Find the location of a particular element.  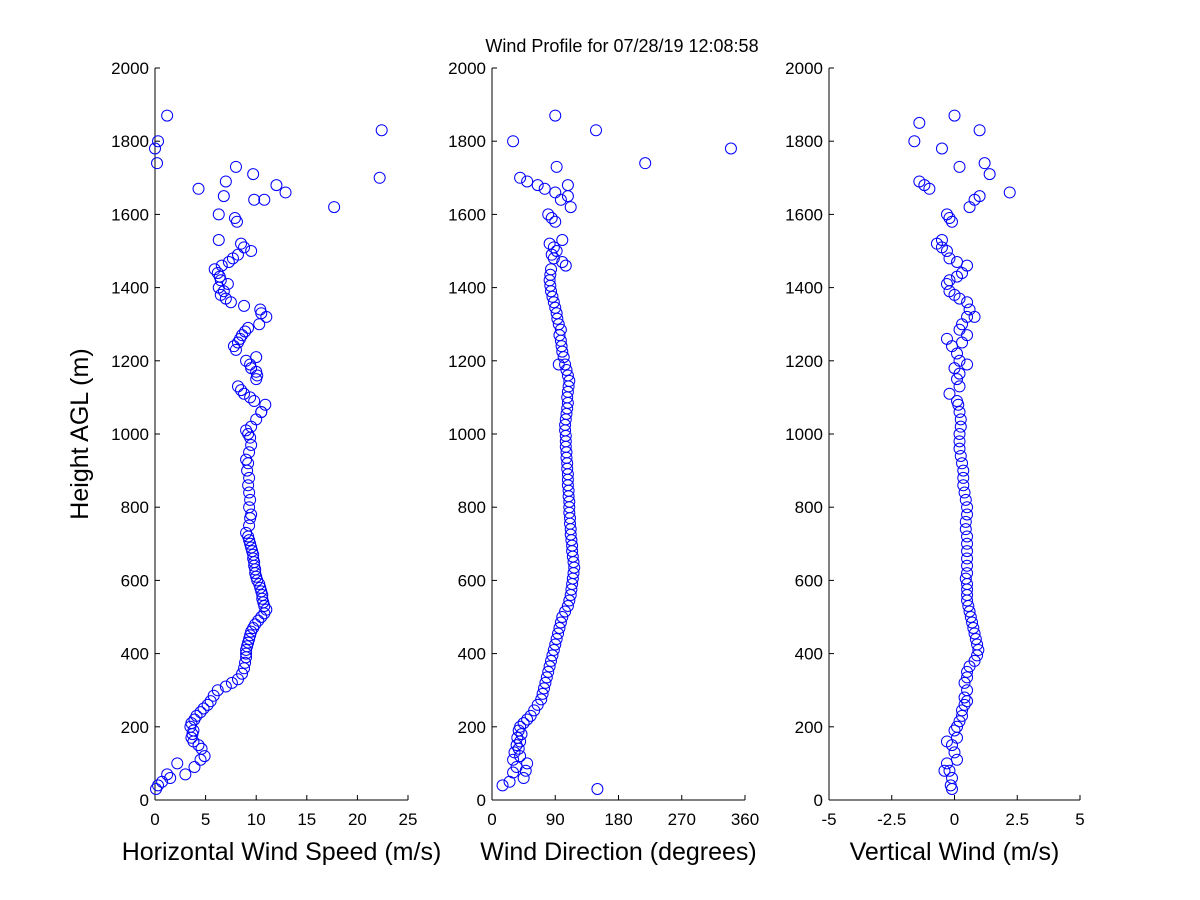

direction-y-tick-label: 2000 is located at coordinates (467, 68).